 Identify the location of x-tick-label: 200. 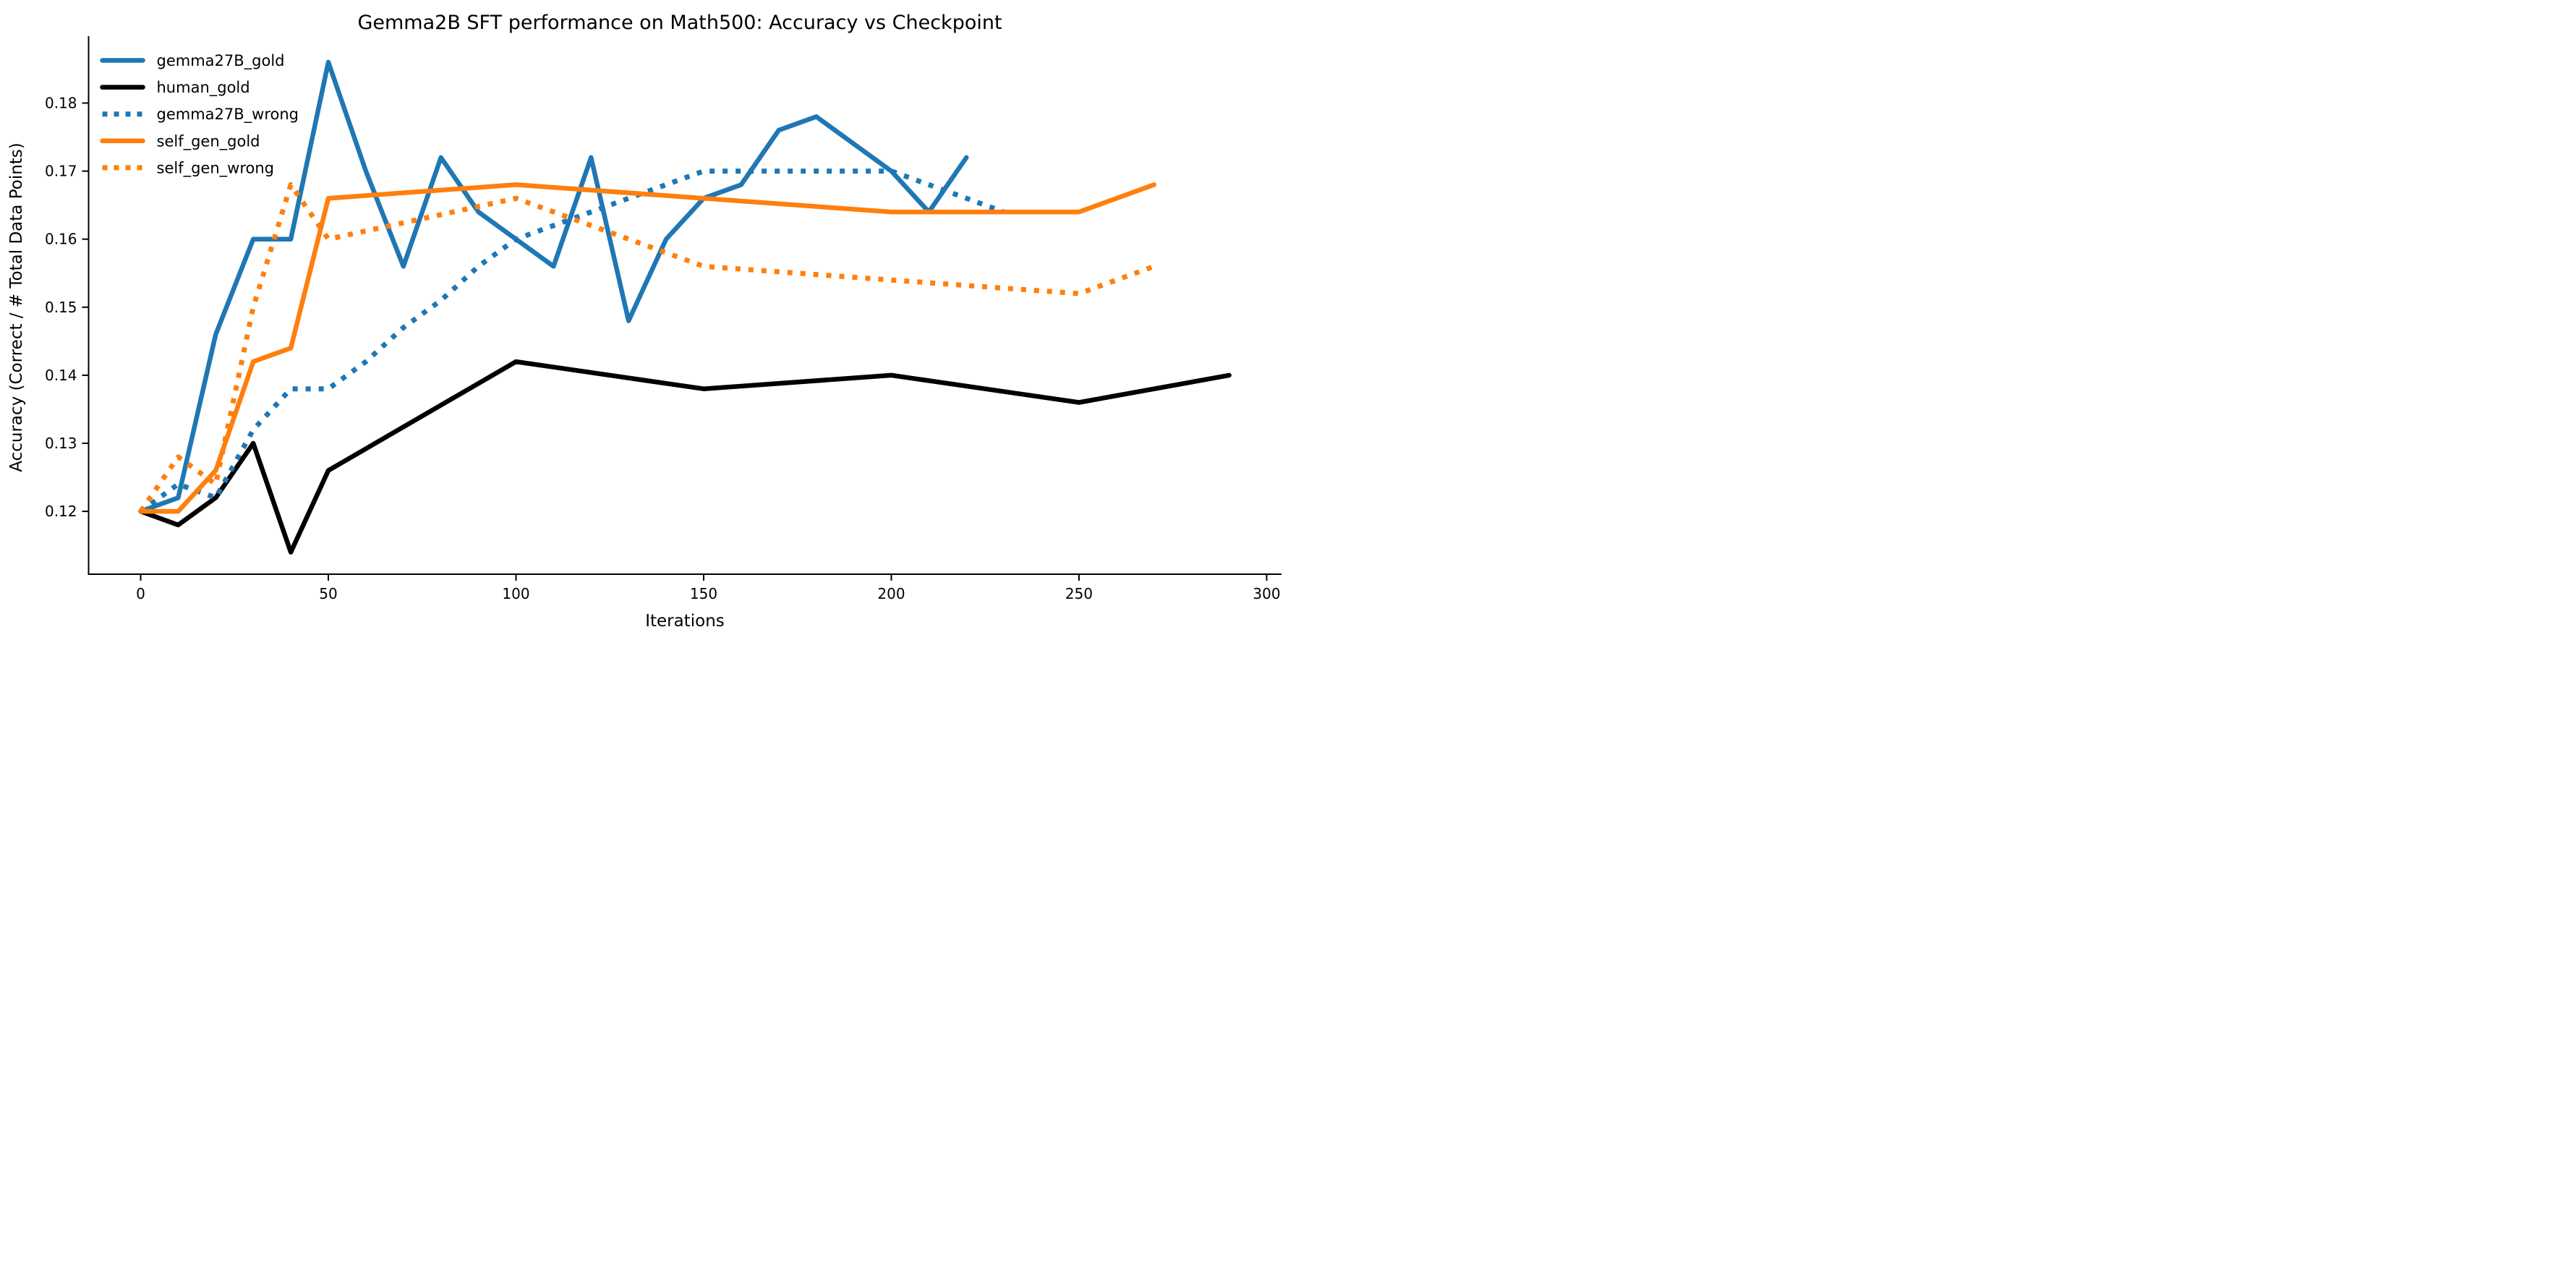
(891, 593).